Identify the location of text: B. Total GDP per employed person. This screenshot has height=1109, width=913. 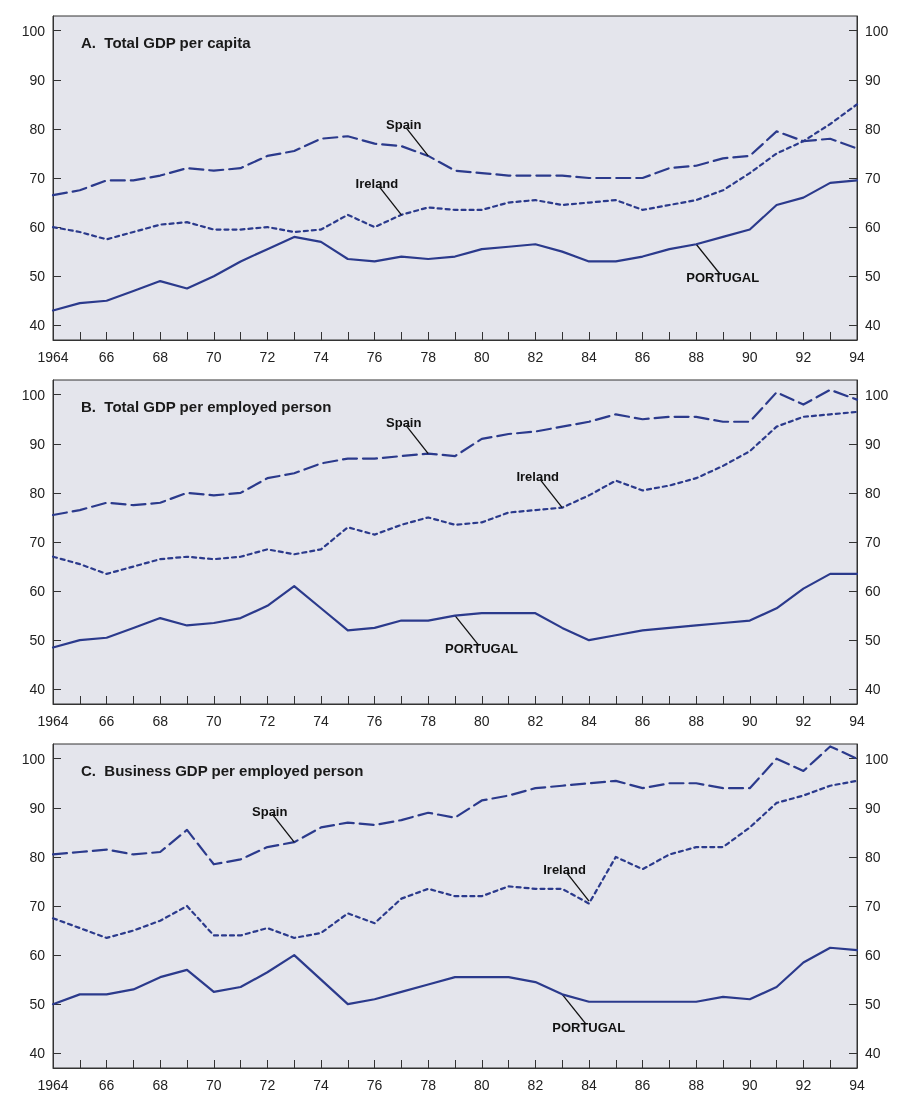
(206, 406).